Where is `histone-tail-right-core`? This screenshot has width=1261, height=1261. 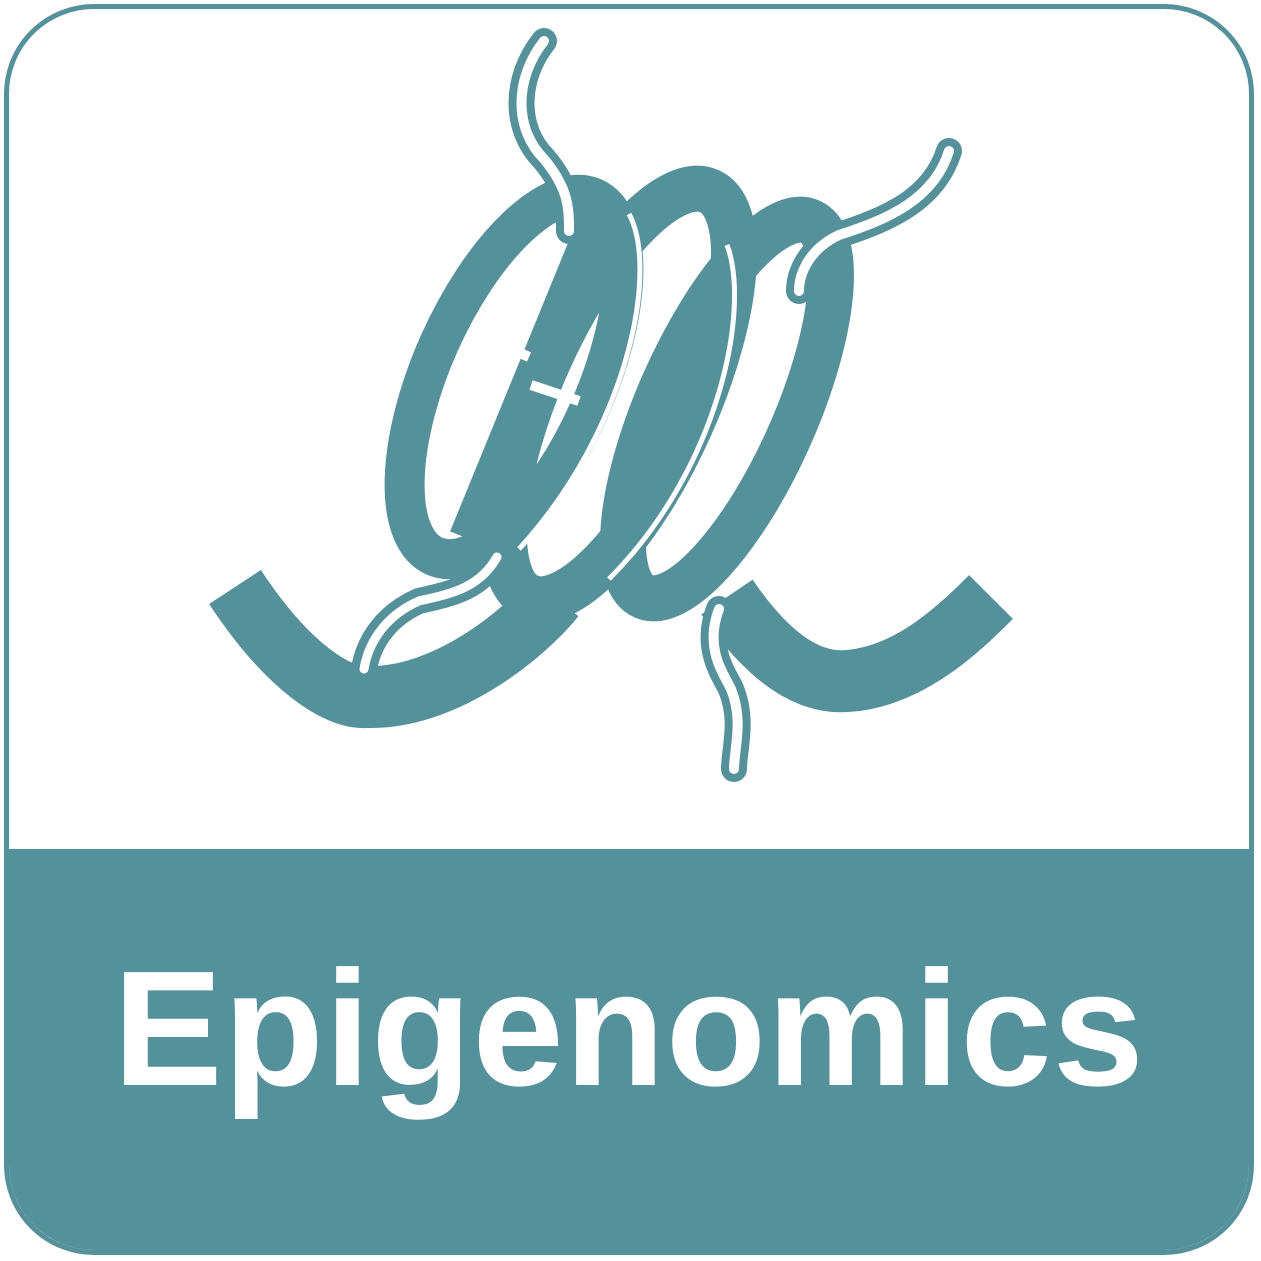 histone-tail-right-core is located at coordinates (874, 221).